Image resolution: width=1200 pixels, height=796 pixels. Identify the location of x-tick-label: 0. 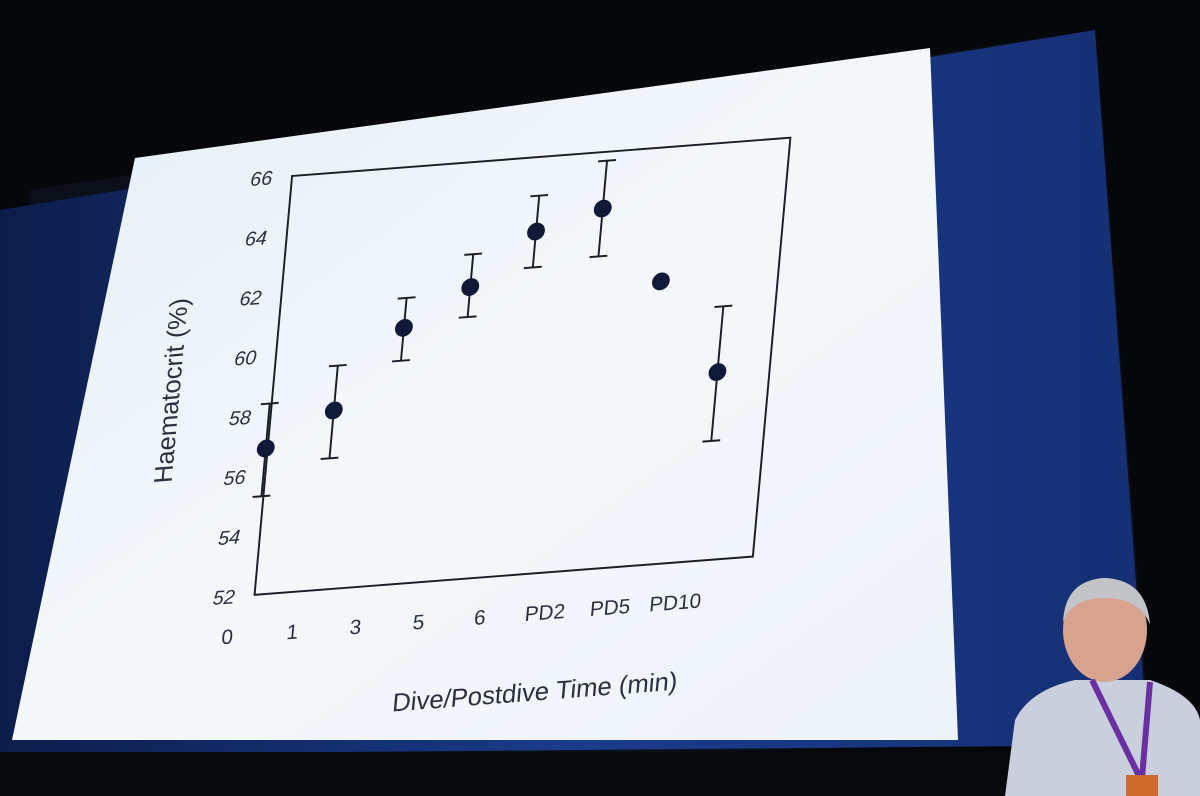
(227, 638).